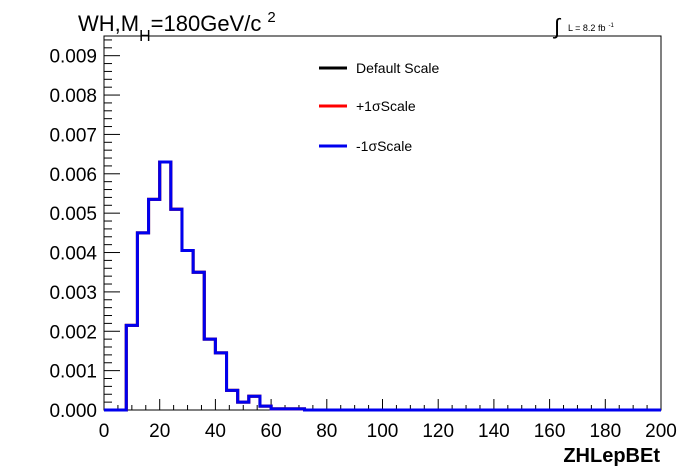 The image size is (696, 472). Describe the element at coordinates (557, 26) in the screenshot. I see `luminosity-integral-sign: ∫` at that location.